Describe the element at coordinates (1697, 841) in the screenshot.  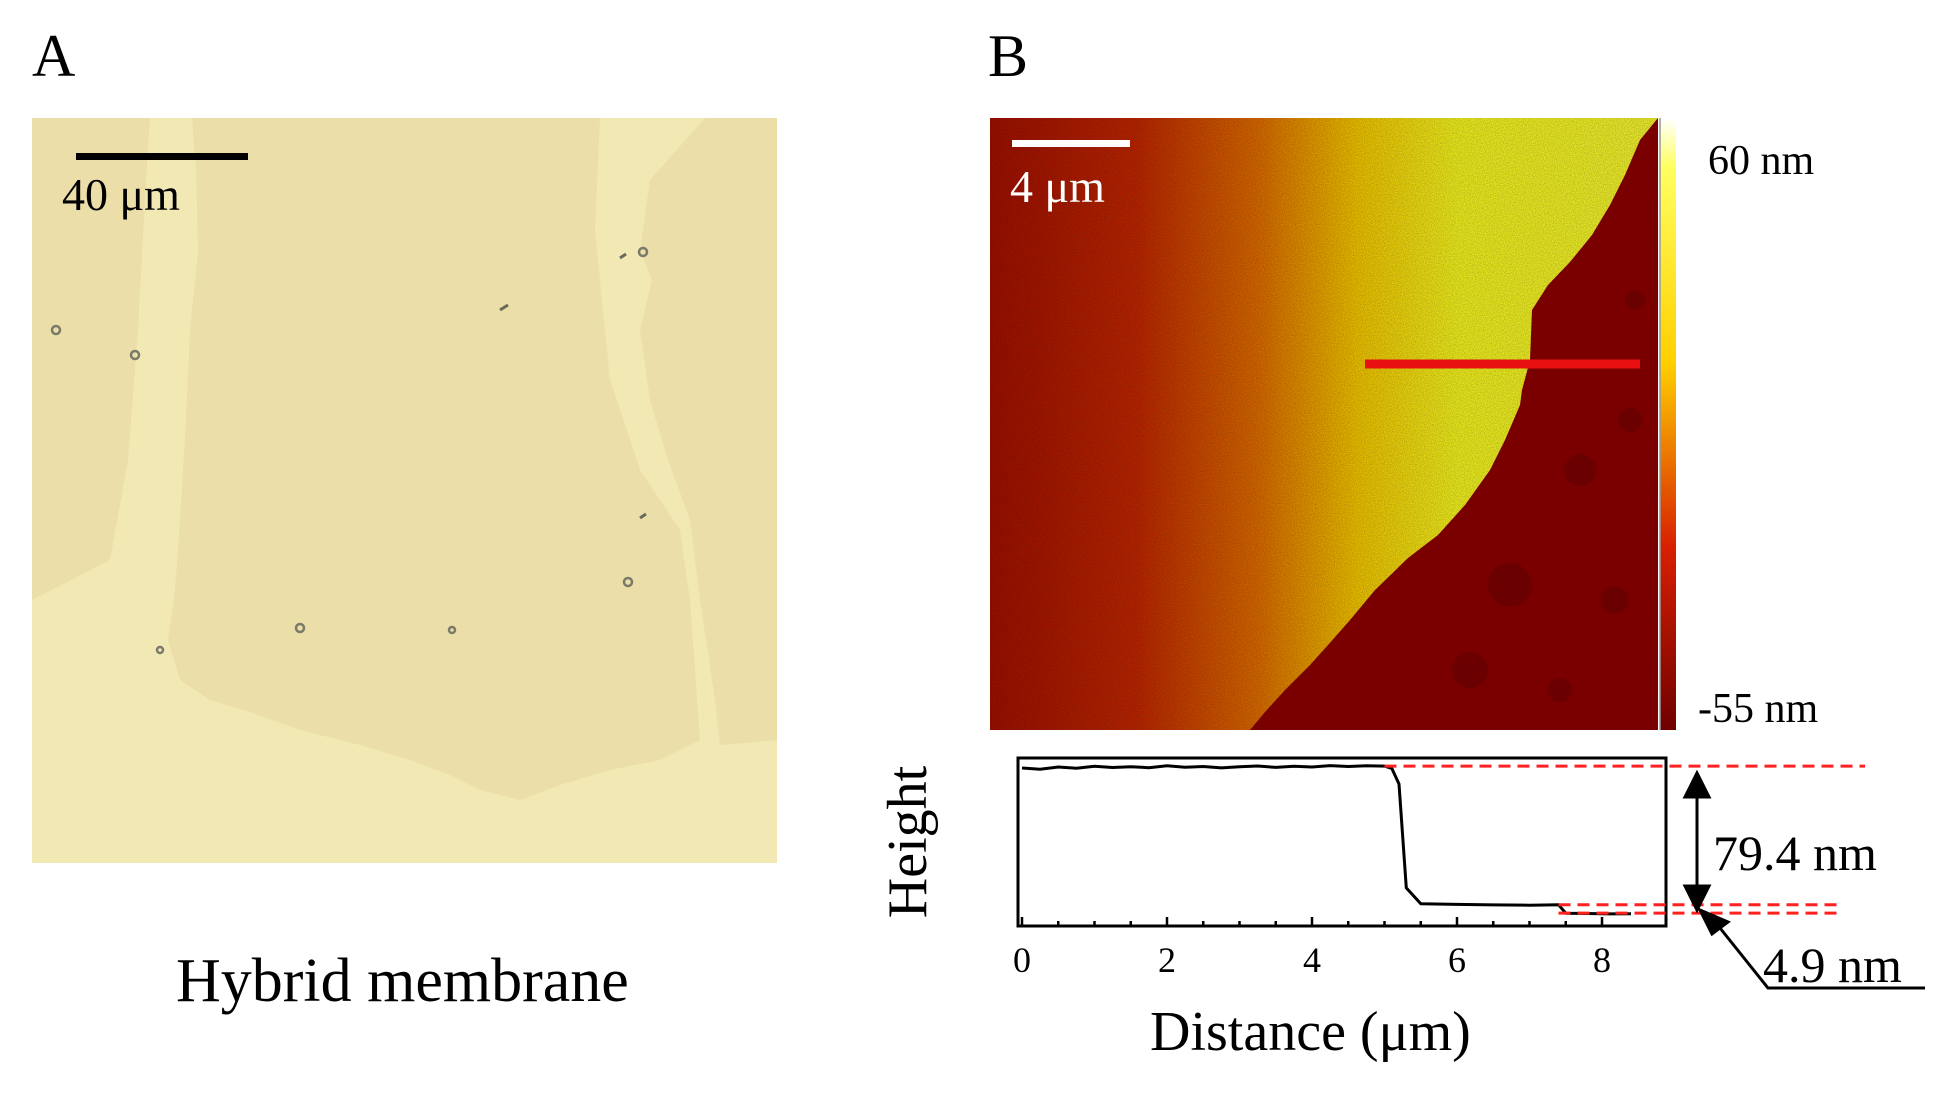
I see `step-height-arrow` at that location.